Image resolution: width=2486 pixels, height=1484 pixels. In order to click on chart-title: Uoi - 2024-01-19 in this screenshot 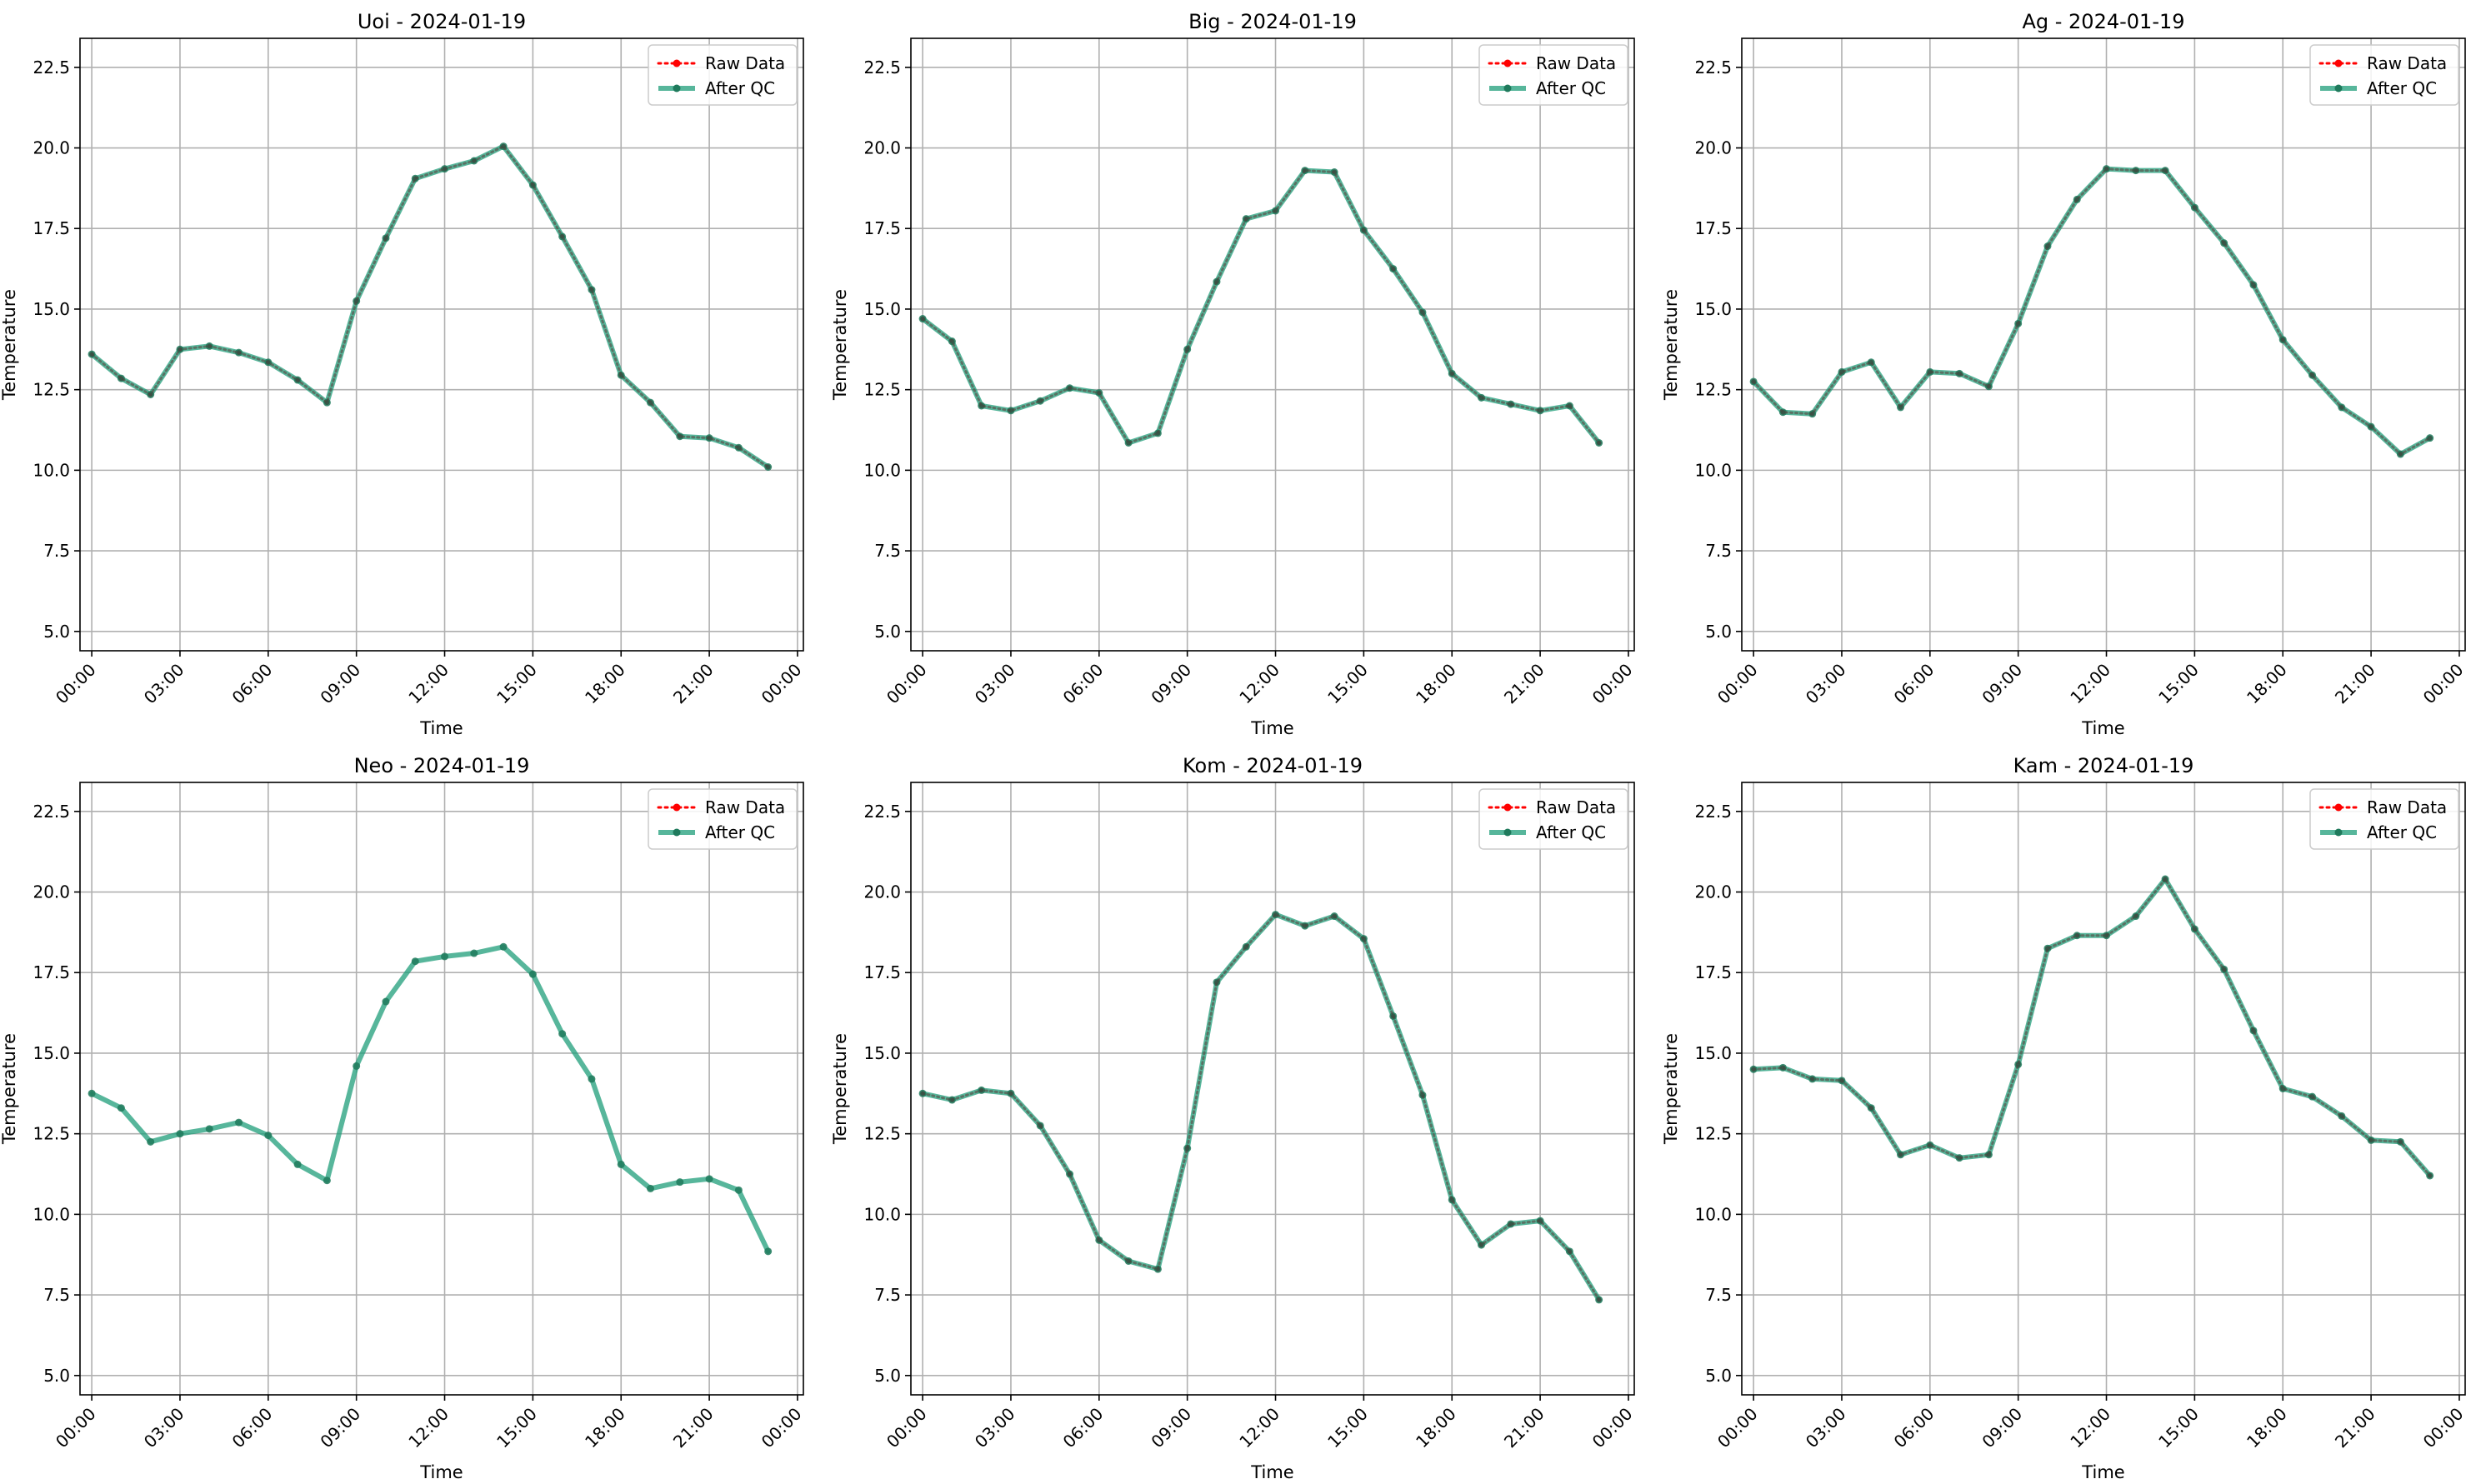, I will do `click(442, 21)`.